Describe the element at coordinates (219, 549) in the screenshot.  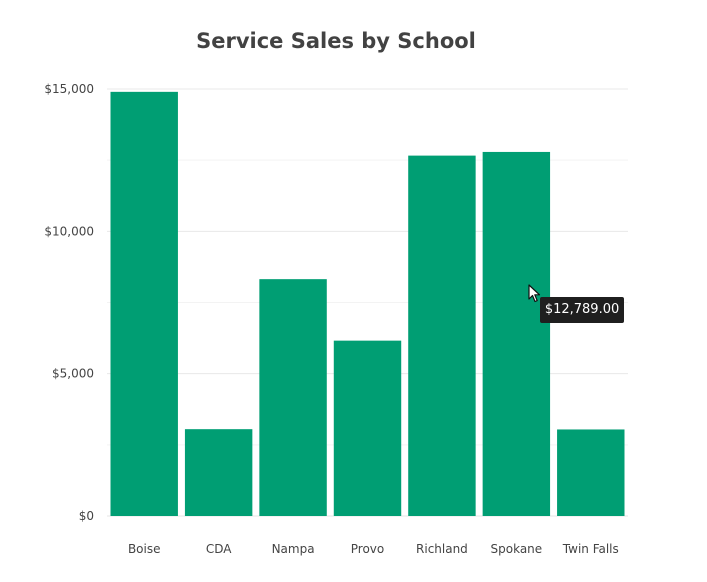
I see `x-tick-label: CDA` at that location.